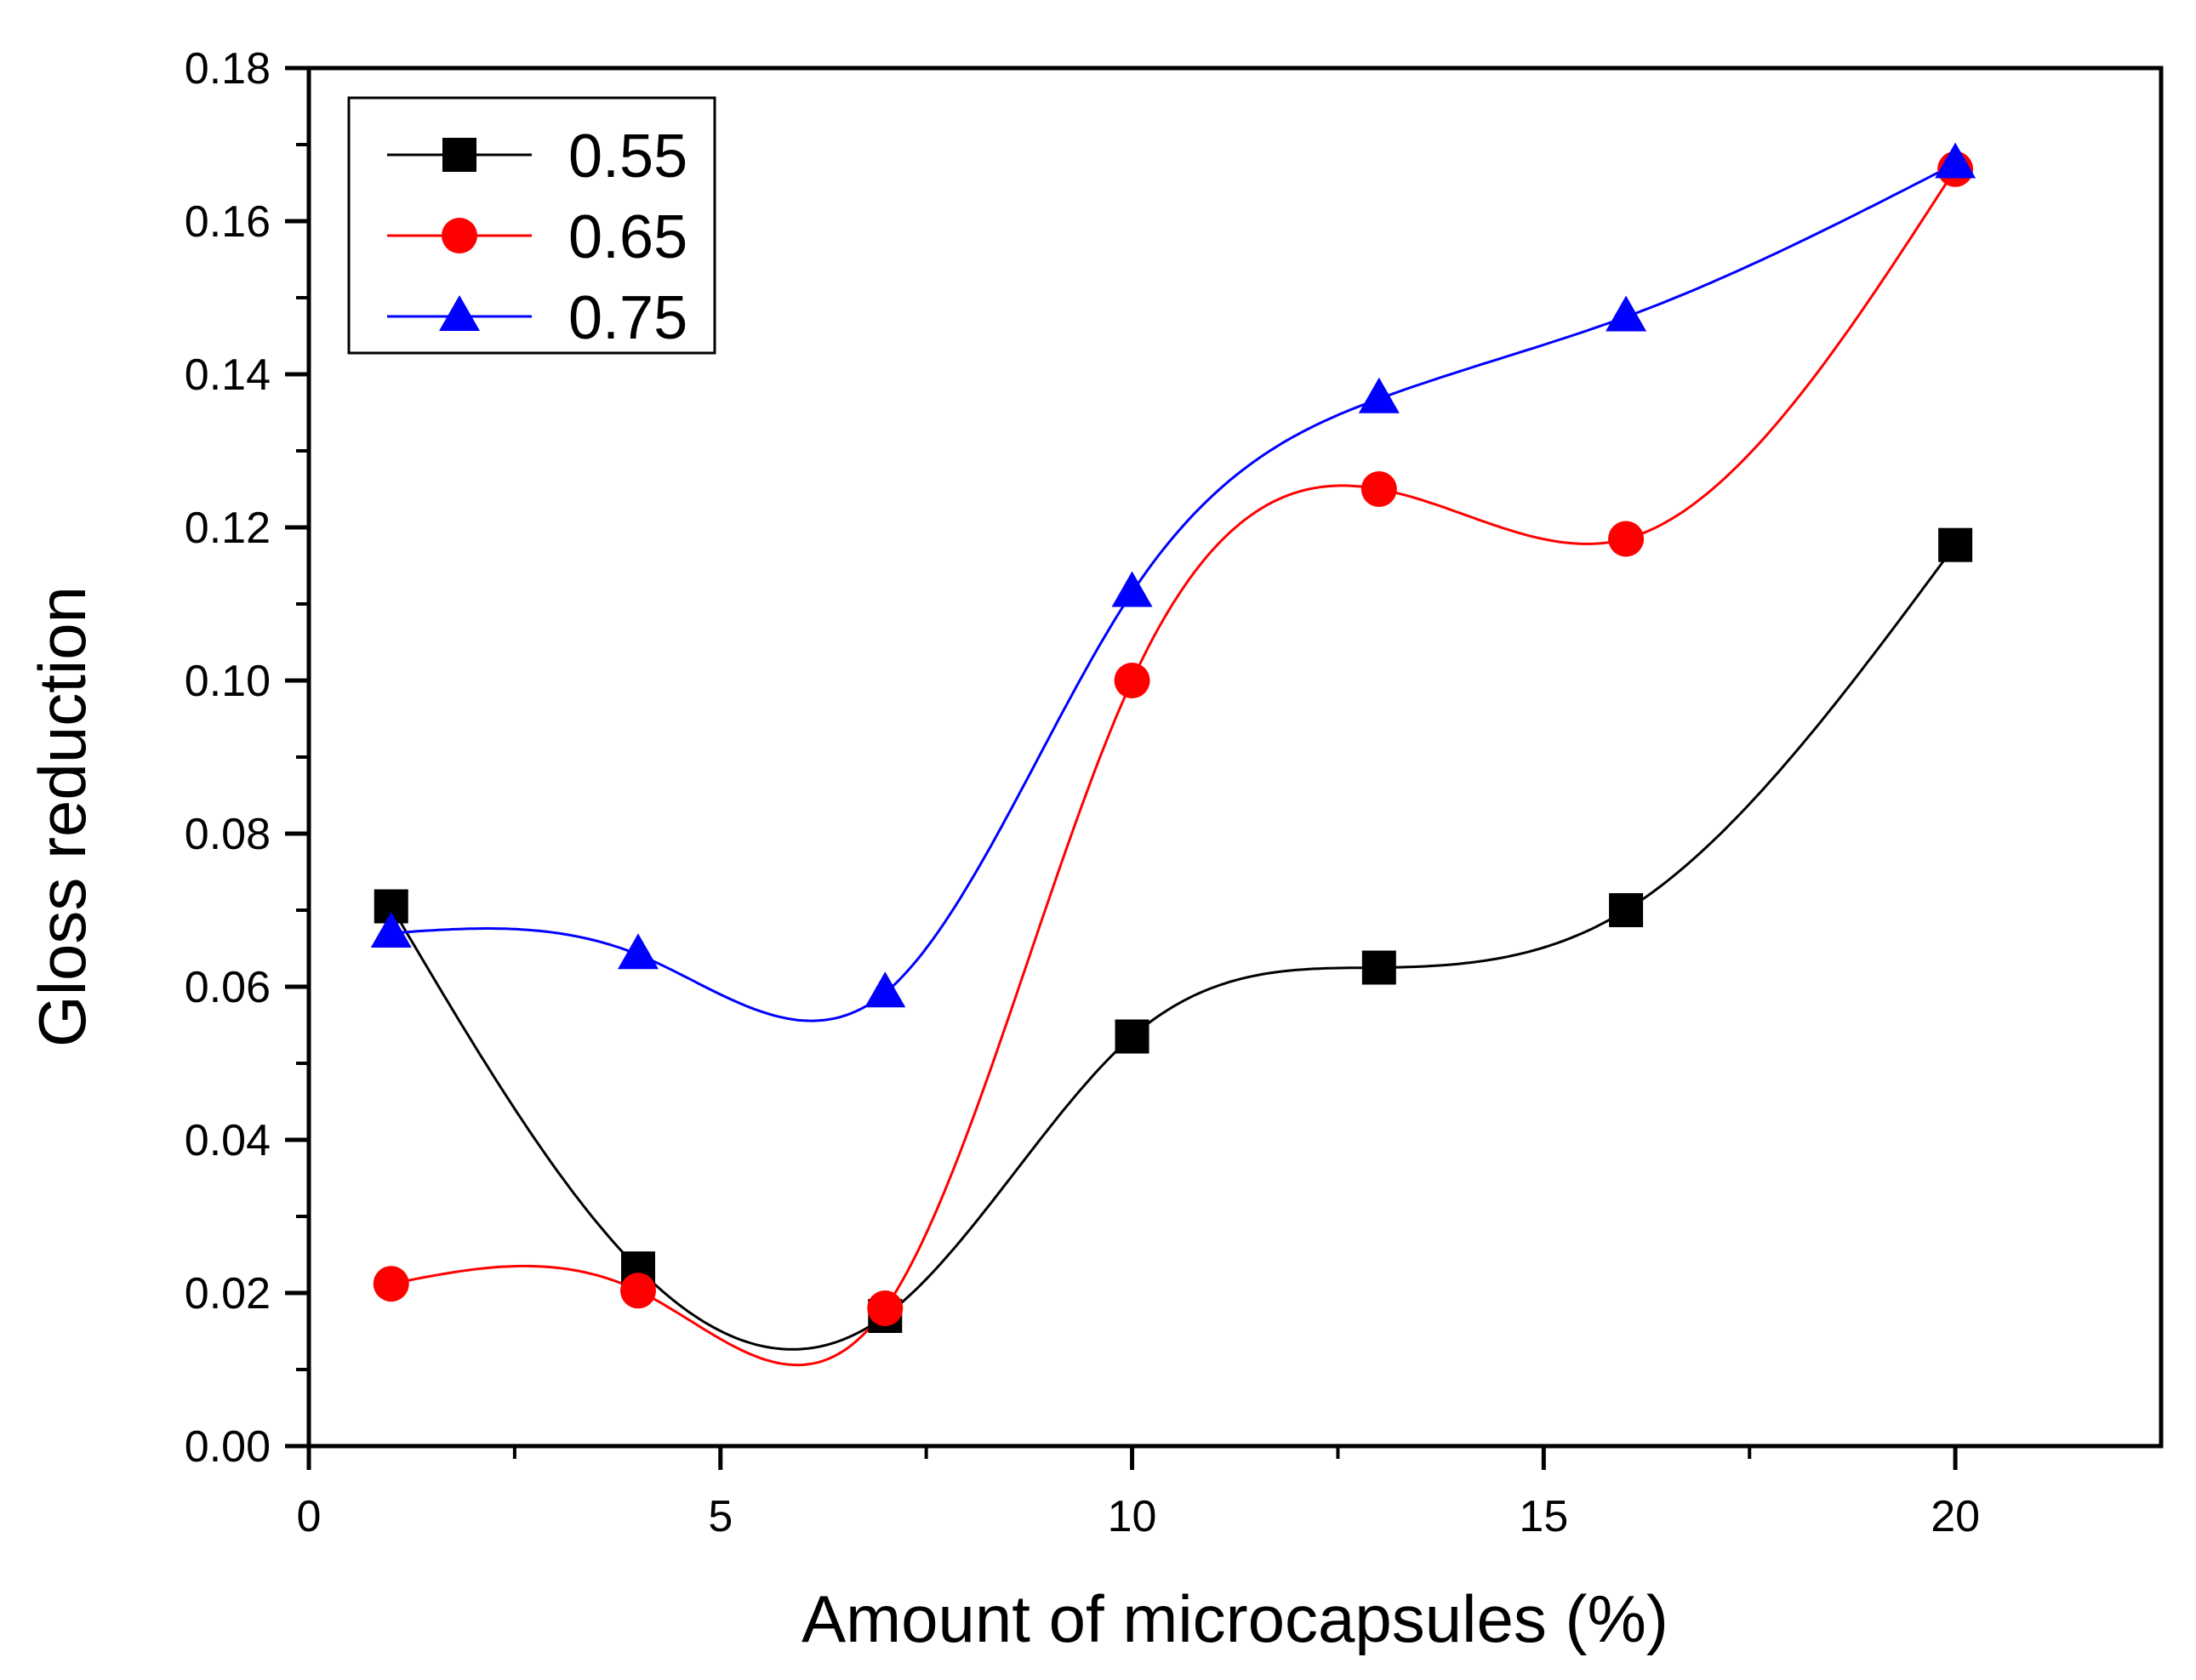  What do you see at coordinates (228, 987) in the screenshot?
I see `y-tick-label: 0.06` at bounding box center [228, 987].